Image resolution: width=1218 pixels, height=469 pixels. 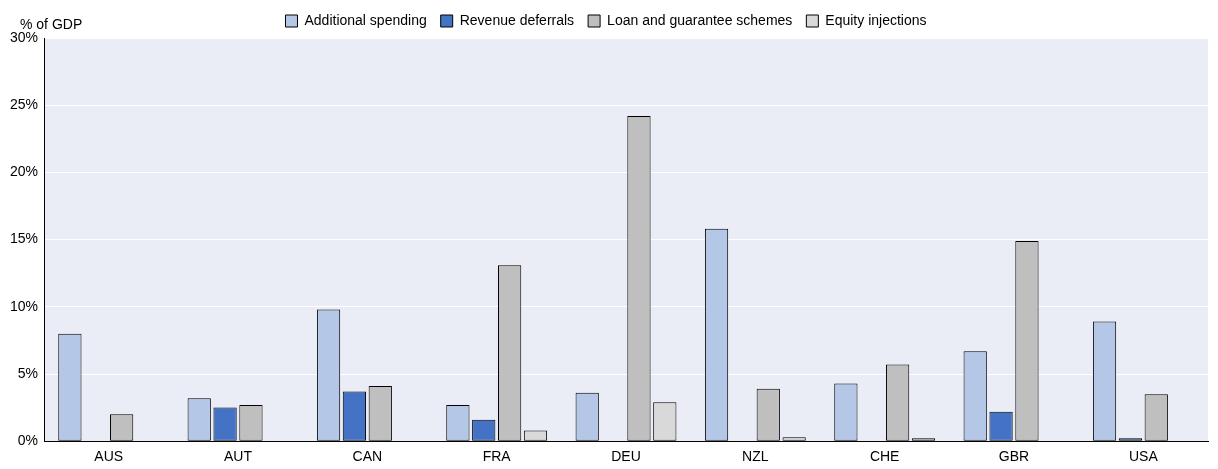 What do you see at coordinates (755, 456) in the screenshot?
I see `x-tick-label: NZL` at bounding box center [755, 456].